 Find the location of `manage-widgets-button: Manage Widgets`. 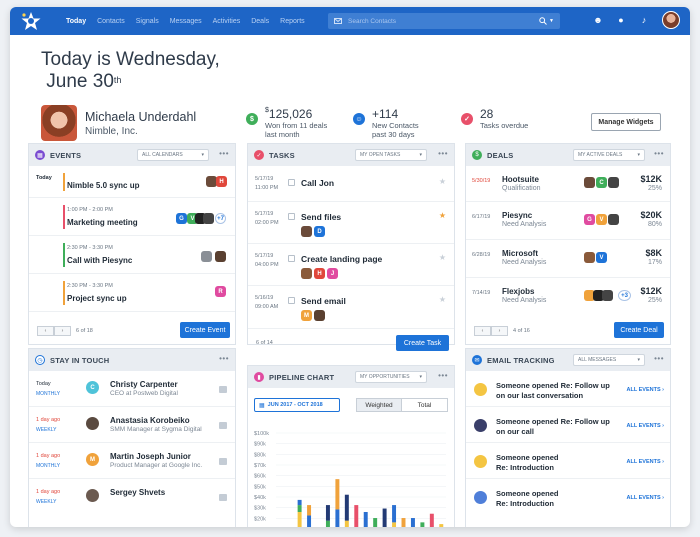

manage-widgets-button: Manage Widgets is located at coordinates (626, 122).